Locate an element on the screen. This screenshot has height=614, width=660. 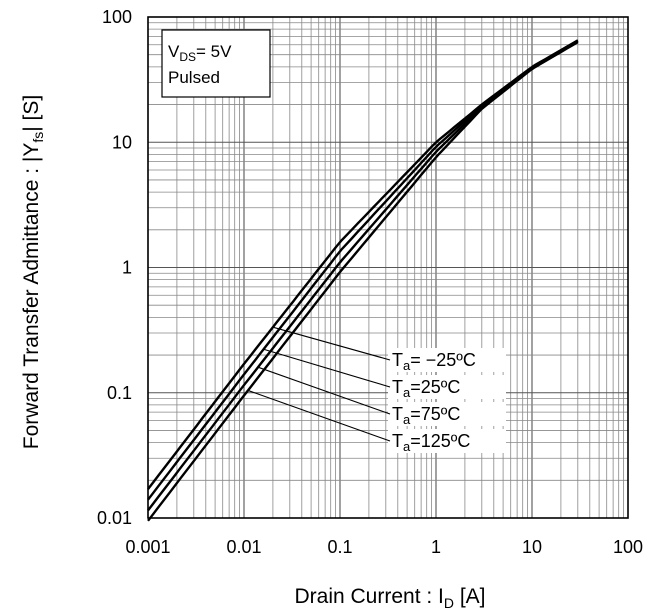
x-tick-labels: 0.001 0.01 0.1 1 10 100 is located at coordinates (384, 547).